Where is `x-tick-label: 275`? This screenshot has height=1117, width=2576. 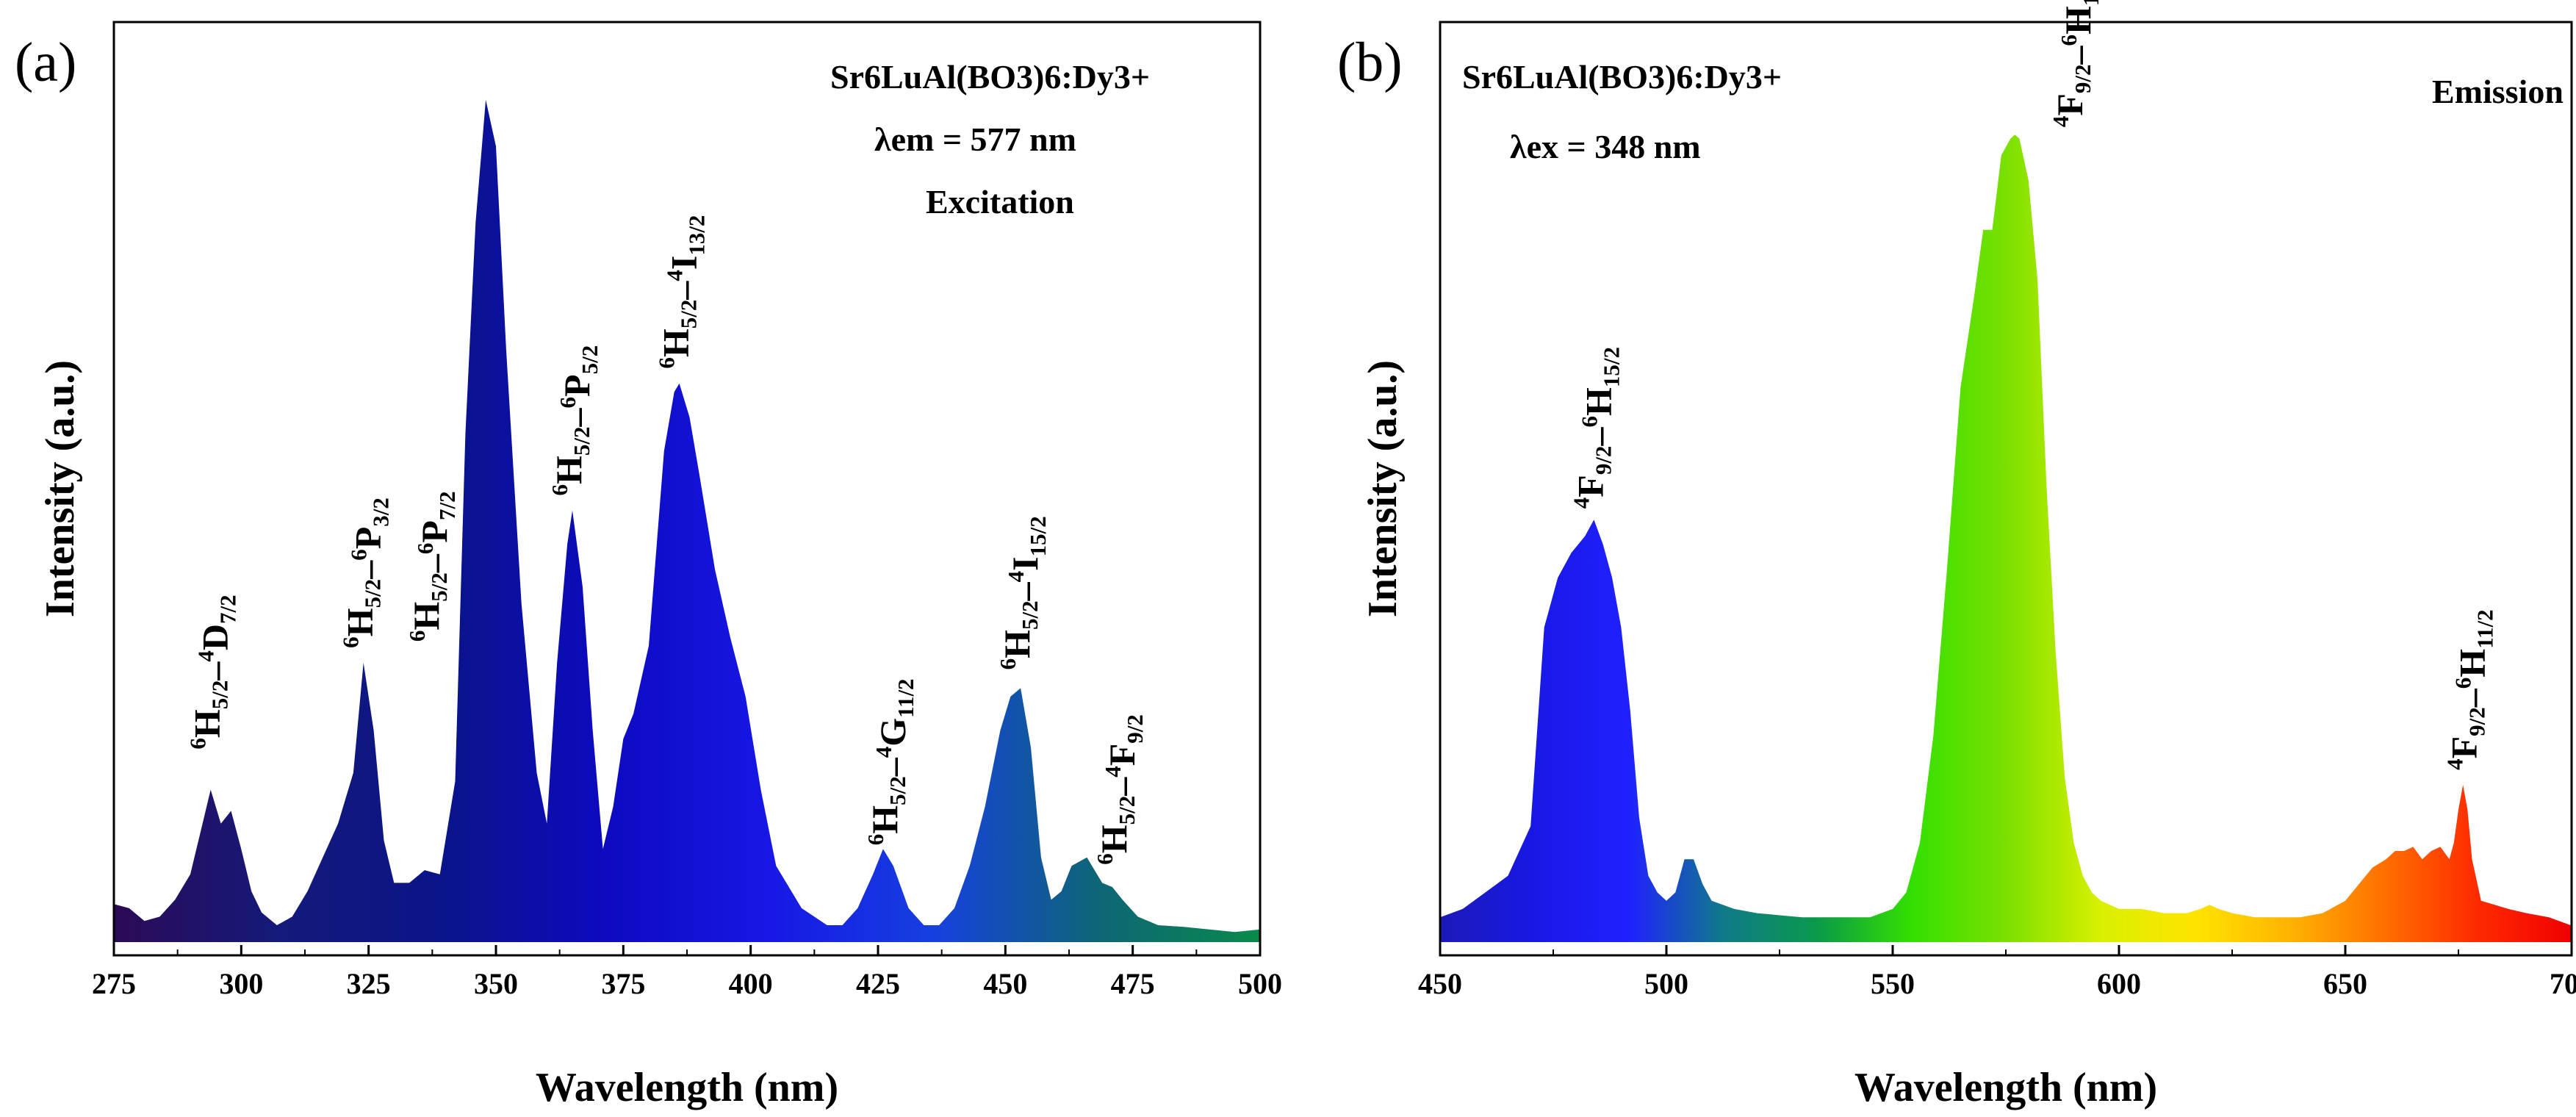
x-tick-label: 275 is located at coordinates (114, 984).